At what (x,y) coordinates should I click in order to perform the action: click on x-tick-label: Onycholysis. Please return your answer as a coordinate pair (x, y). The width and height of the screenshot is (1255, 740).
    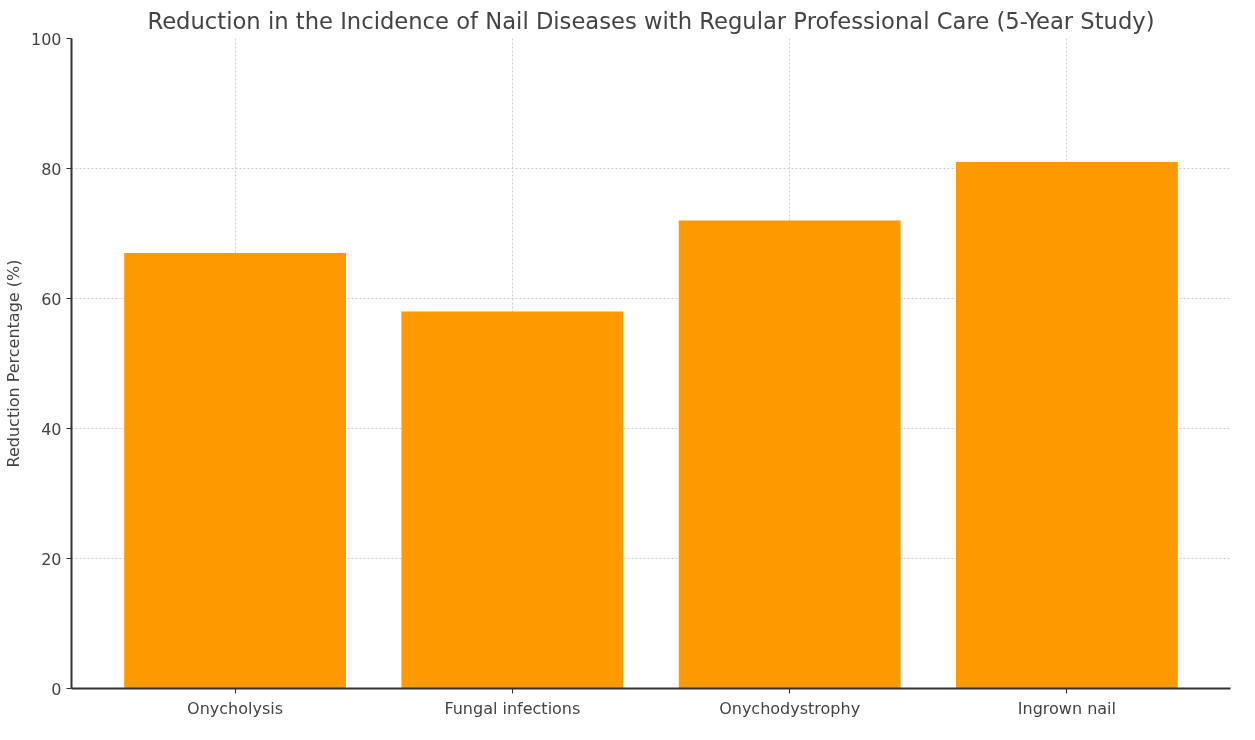
    Looking at the image, I should click on (235, 708).